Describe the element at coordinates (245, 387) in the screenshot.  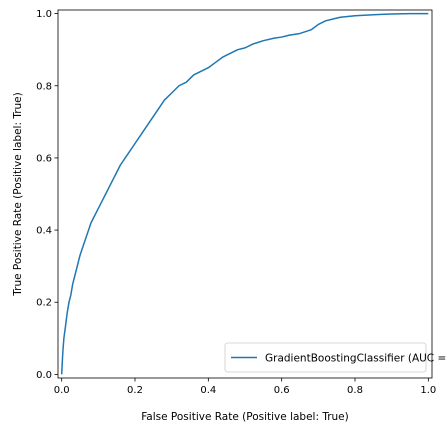
I see `x-ticks: 0.0 0.2 0.4 0.6 0.8 1.0` at that location.